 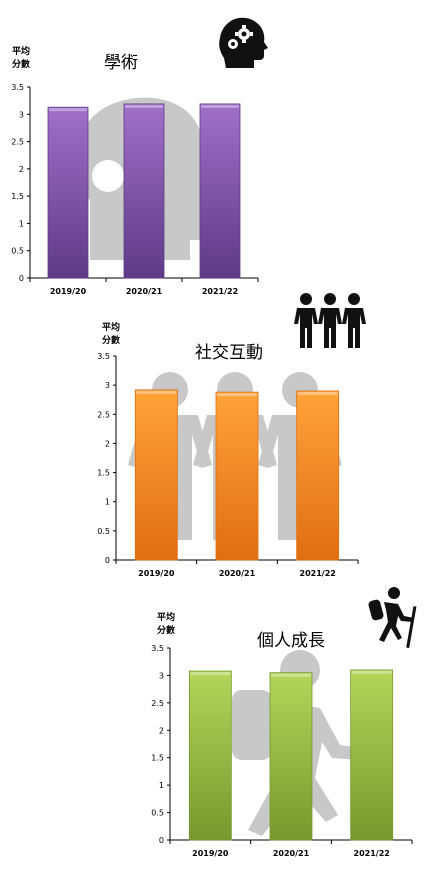 What do you see at coordinates (252, 725) in the screenshot?
I see `backpack-silhouette` at bounding box center [252, 725].